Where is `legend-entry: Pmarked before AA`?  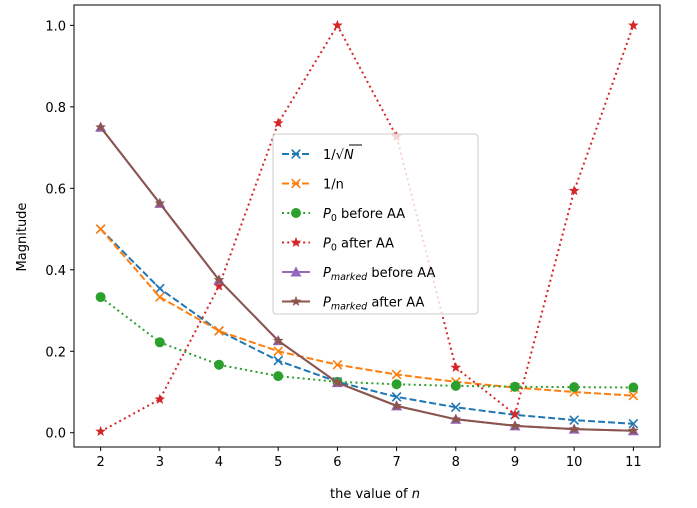
legend-entry: Pmarked before AA is located at coordinates (359, 274).